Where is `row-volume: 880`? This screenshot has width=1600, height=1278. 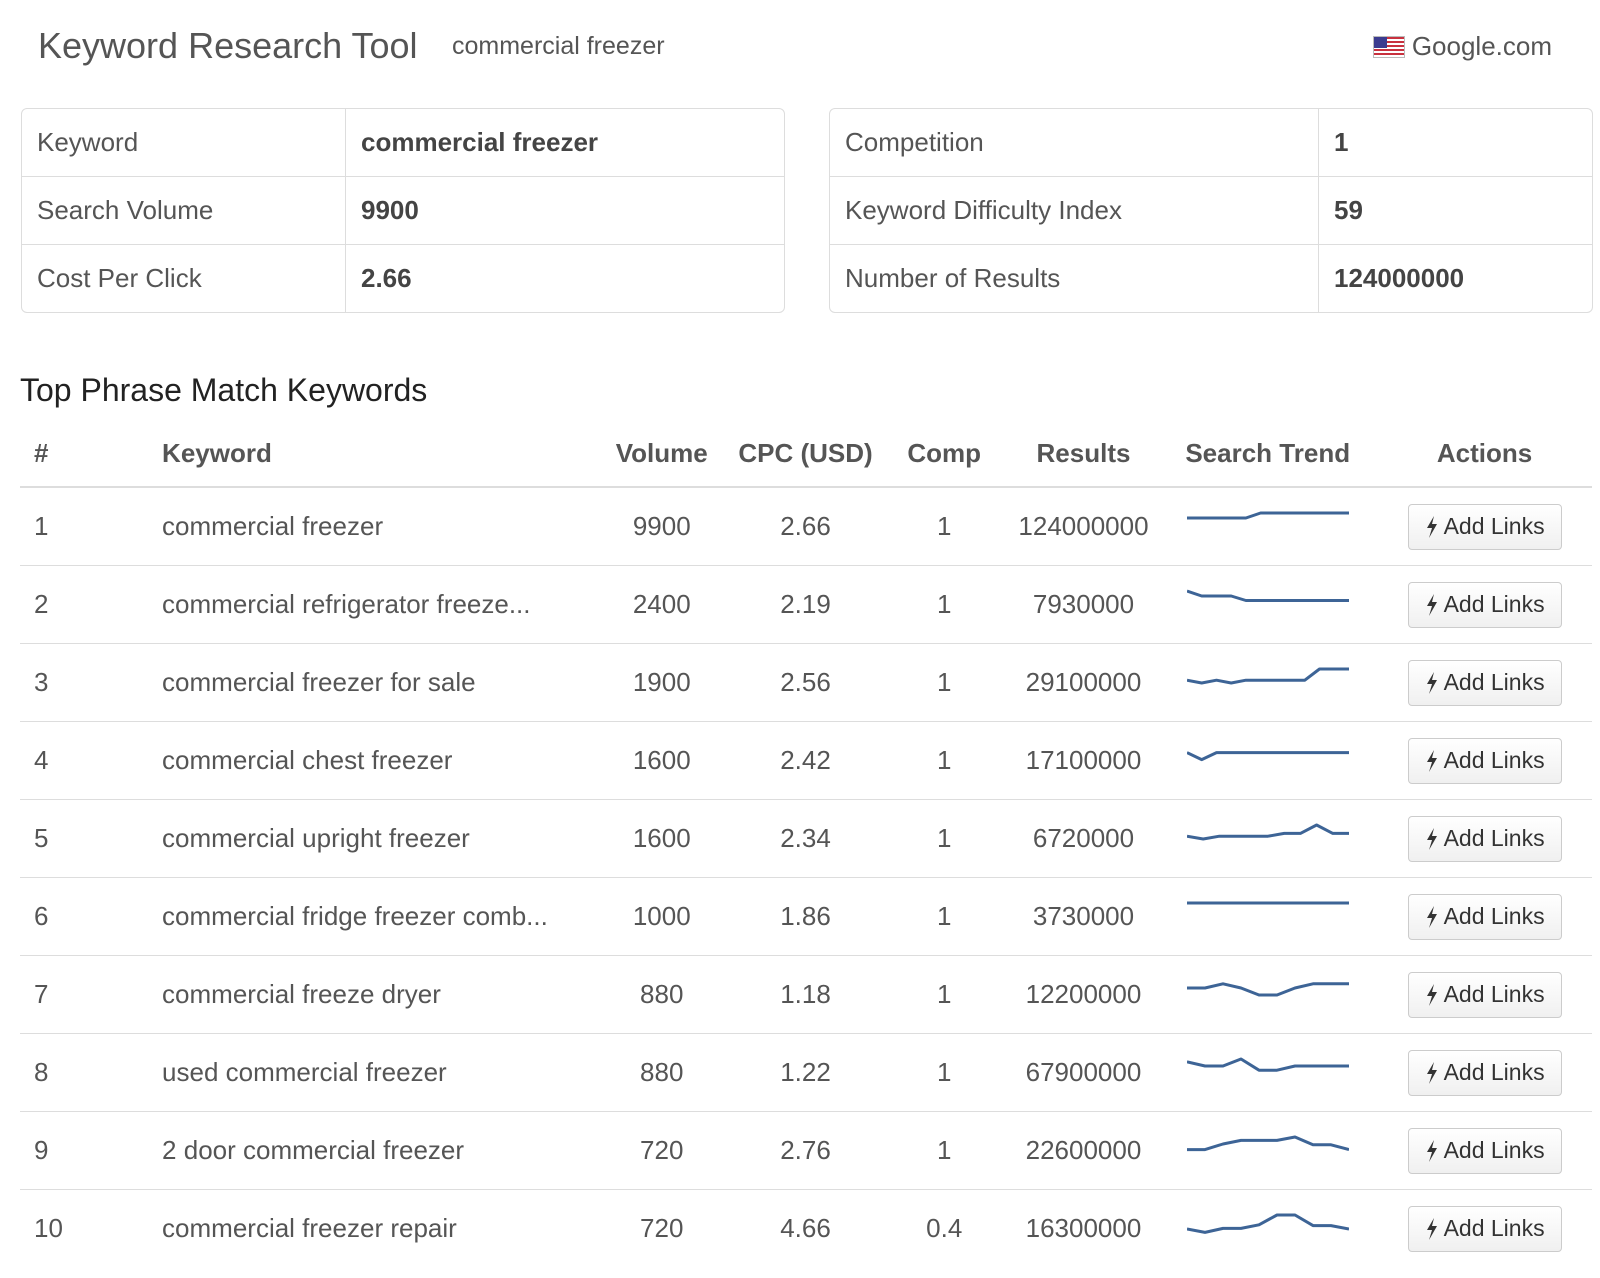 row-volume: 880 is located at coordinates (662, 994).